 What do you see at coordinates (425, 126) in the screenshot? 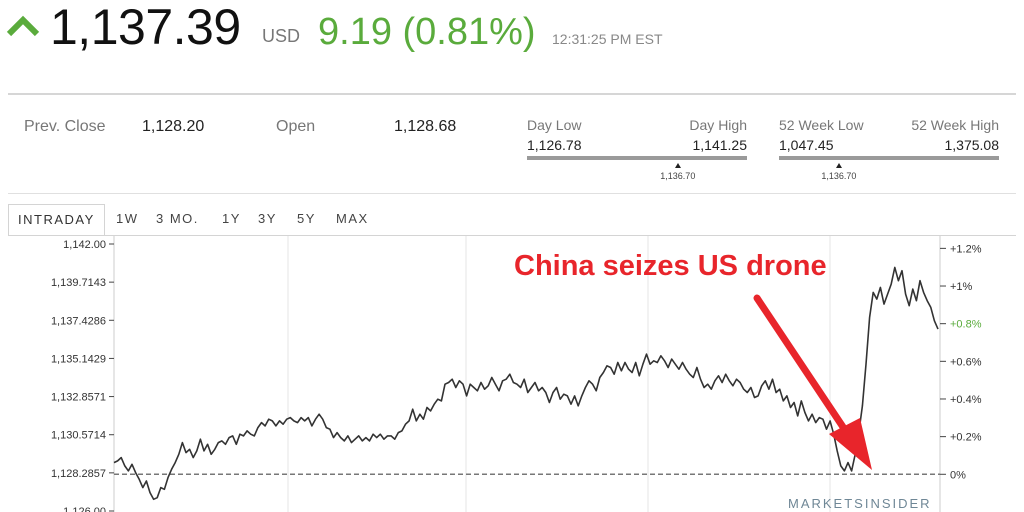
I see `open-value: 1,128.68` at bounding box center [425, 126].